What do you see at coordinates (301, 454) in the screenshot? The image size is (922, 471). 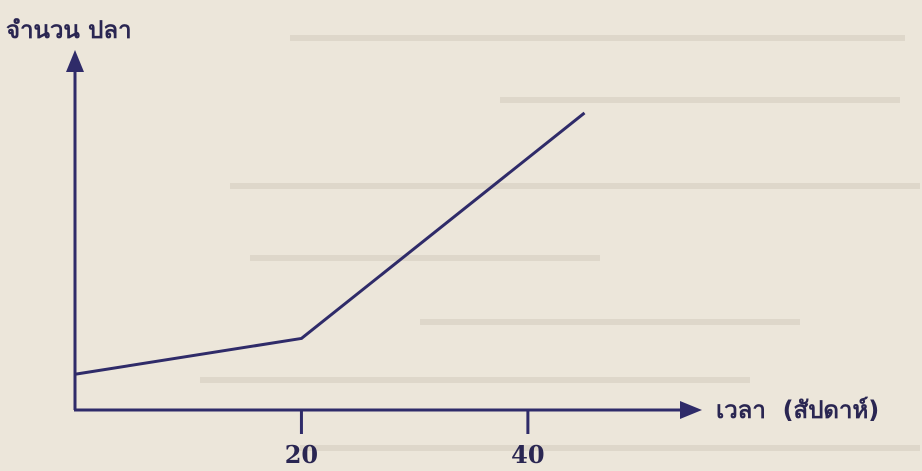 I see `x-tick-label-20: 20` at bounding box center [301, 454].